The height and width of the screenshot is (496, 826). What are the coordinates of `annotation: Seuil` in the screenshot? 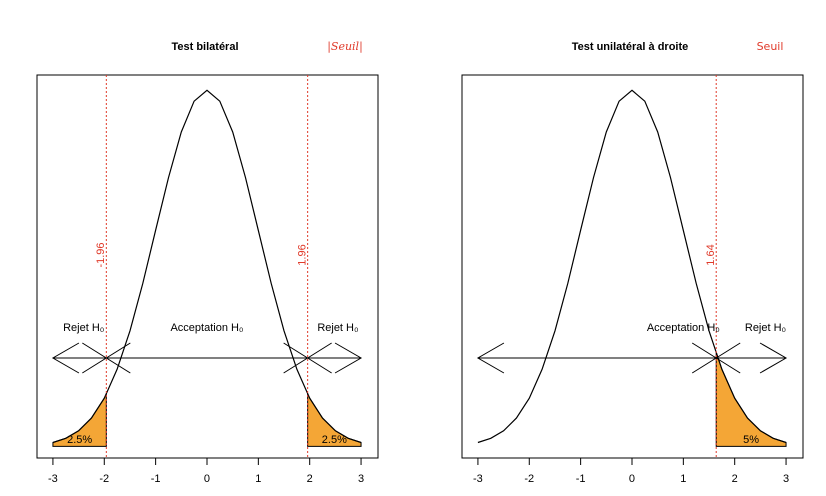 It's located at (770, 46).